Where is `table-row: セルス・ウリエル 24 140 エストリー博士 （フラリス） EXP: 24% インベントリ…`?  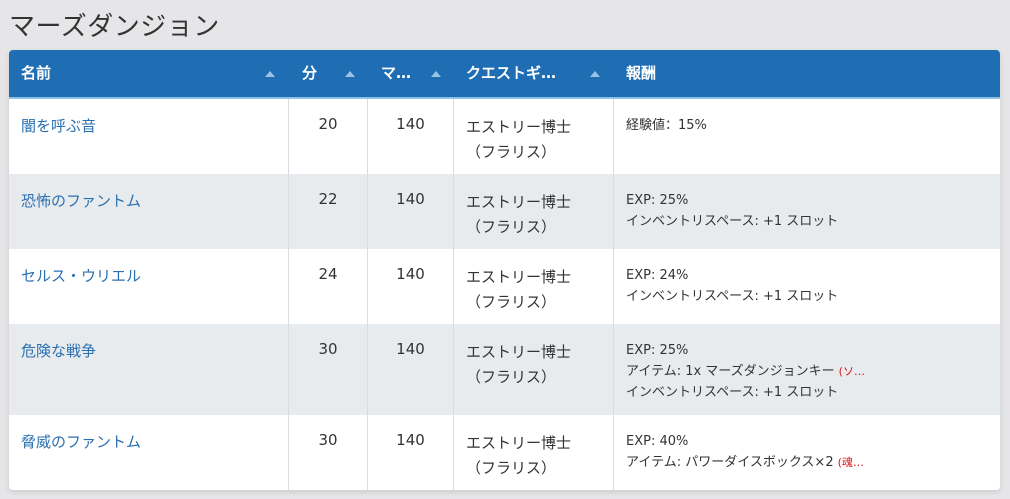
table-row: セルス・ウリエル 24 140 エストリー博士 （フラリス） EXP: 24% インベントリ… is located at coordinates (504, 287).